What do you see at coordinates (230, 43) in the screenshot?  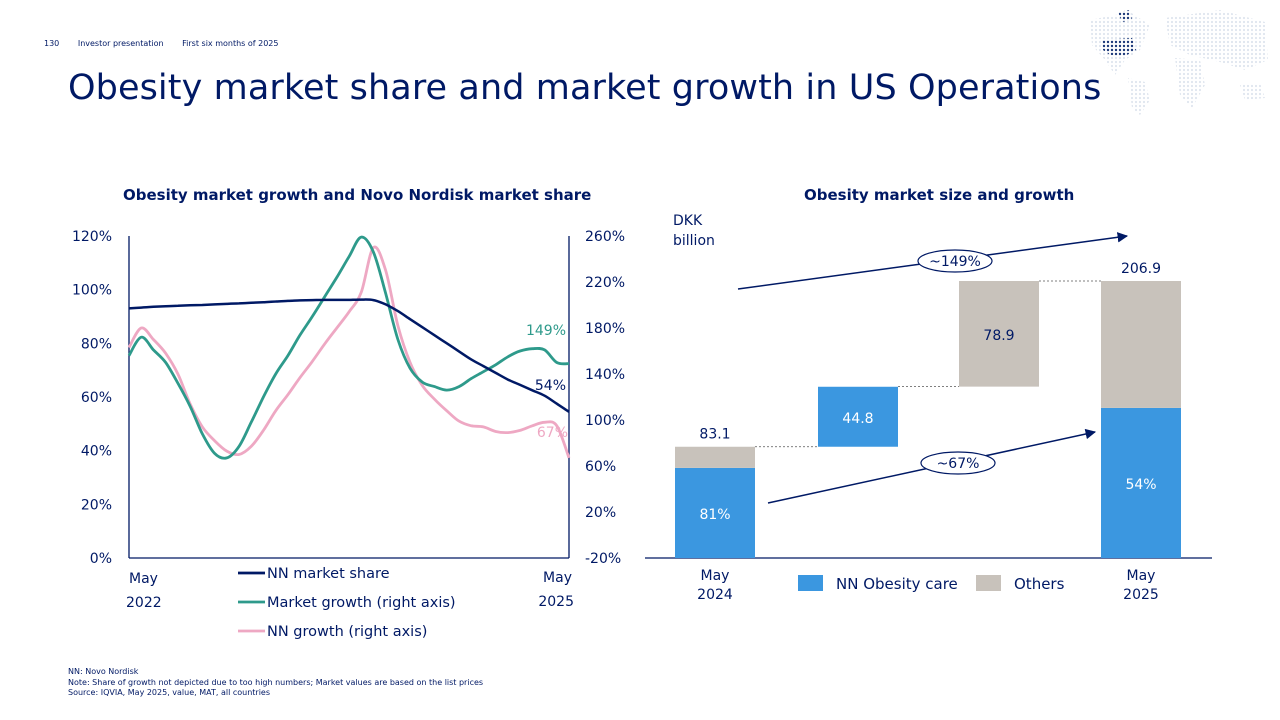 I see `period-label: First six months of 2025` at bounding box center [230, 43].